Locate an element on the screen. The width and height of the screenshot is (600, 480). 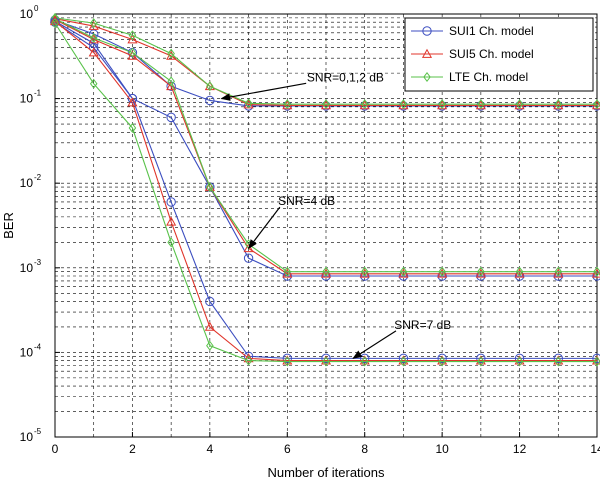
annotation-label: SNR=0,1,2 dB is located at coordinates (345, 77).